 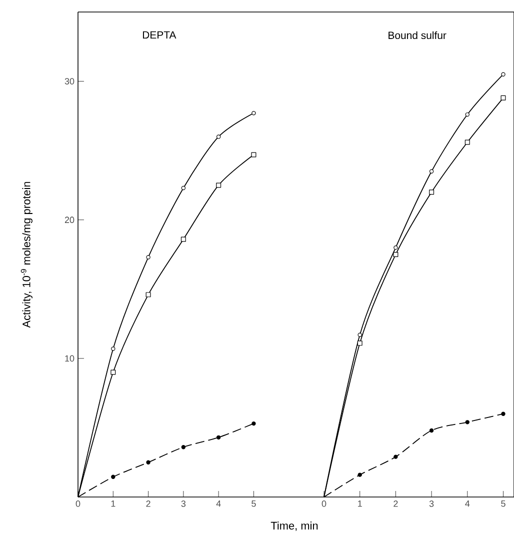 What do you see at coordinates (159, 35) in the screenshot?
I see `text: DEPTA` at bounding box center [159, 35].